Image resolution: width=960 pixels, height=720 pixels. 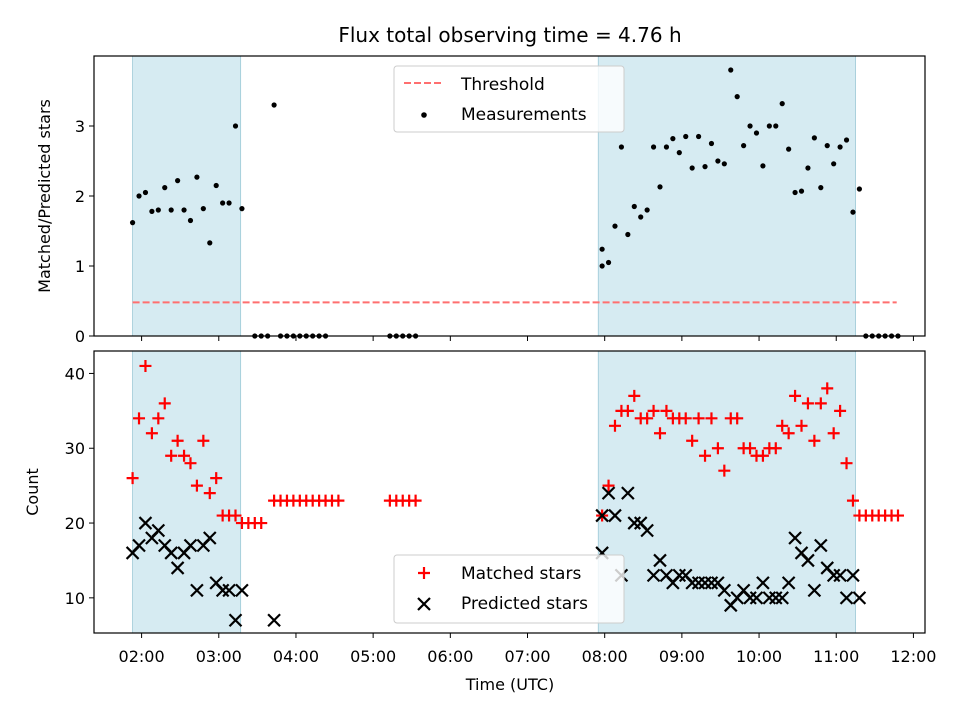 What do you see at coordinates (450, 656) in the screenshot?
I see `x-tick-label: 06:00` at bounding box center [450, 656].